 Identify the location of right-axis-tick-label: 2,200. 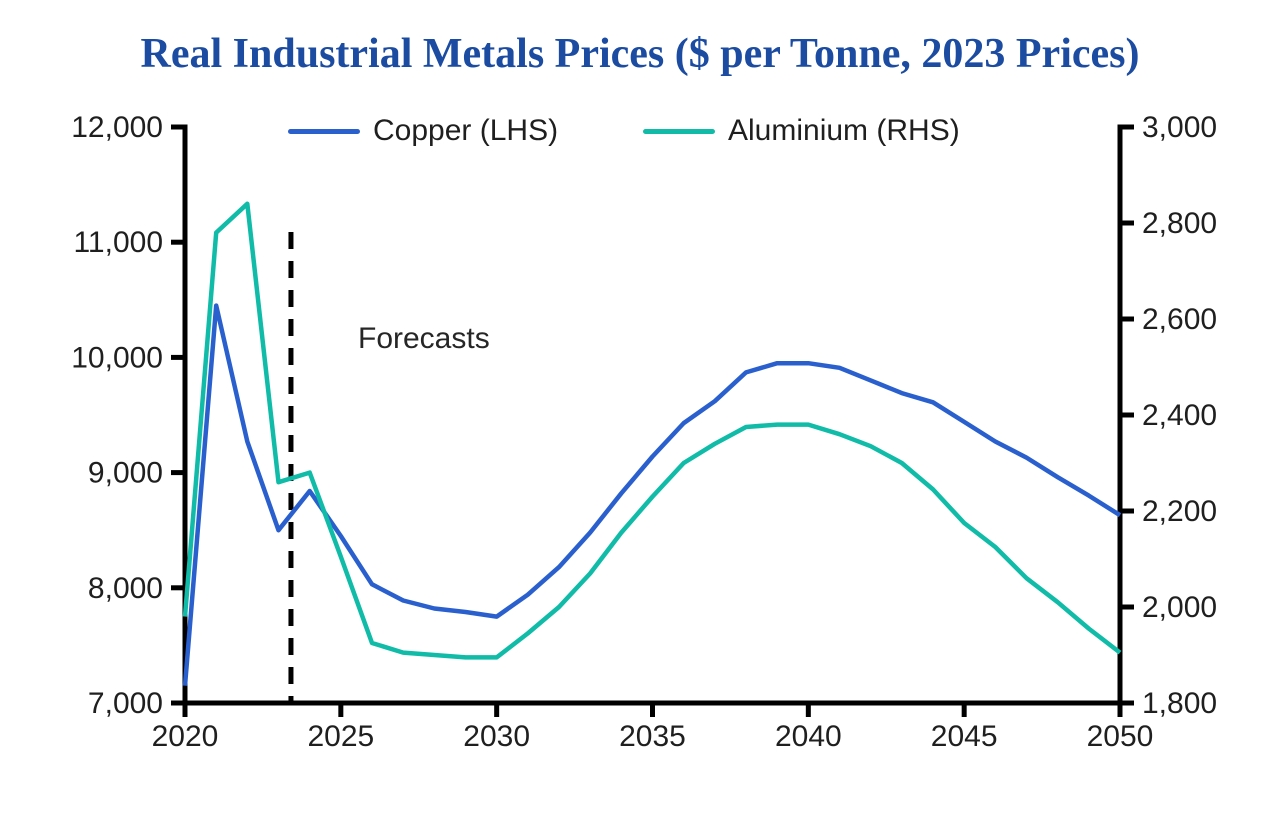
(1179, 511).